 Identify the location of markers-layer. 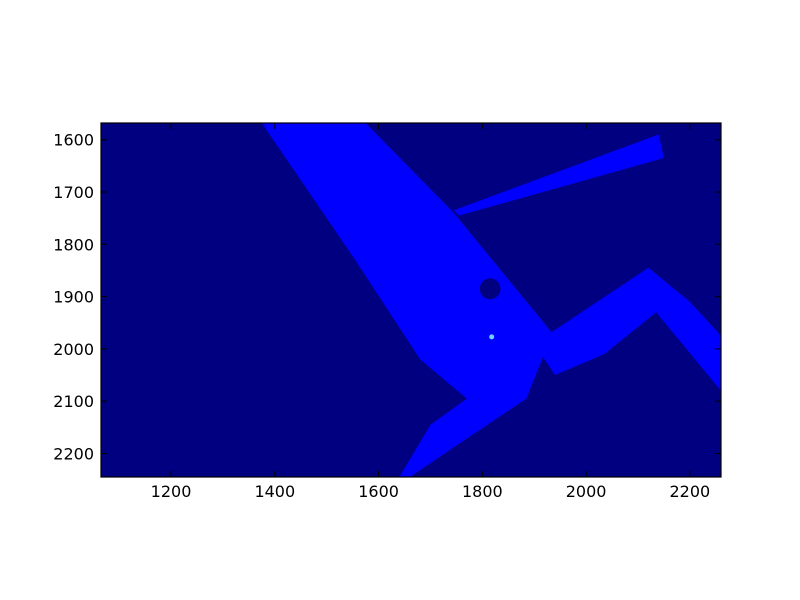
(492, 337).